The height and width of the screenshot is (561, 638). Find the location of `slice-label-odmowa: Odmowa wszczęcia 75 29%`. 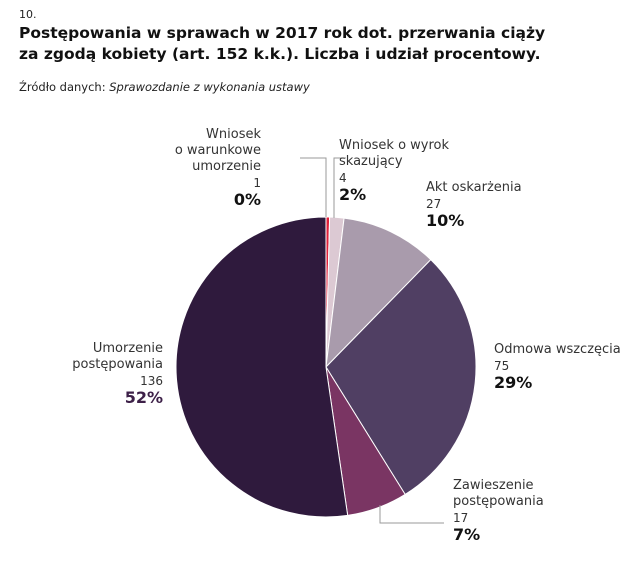

slice-label-odmowa: Odmowa wszczęcia 75 29% is located at coordinates (557, 366).